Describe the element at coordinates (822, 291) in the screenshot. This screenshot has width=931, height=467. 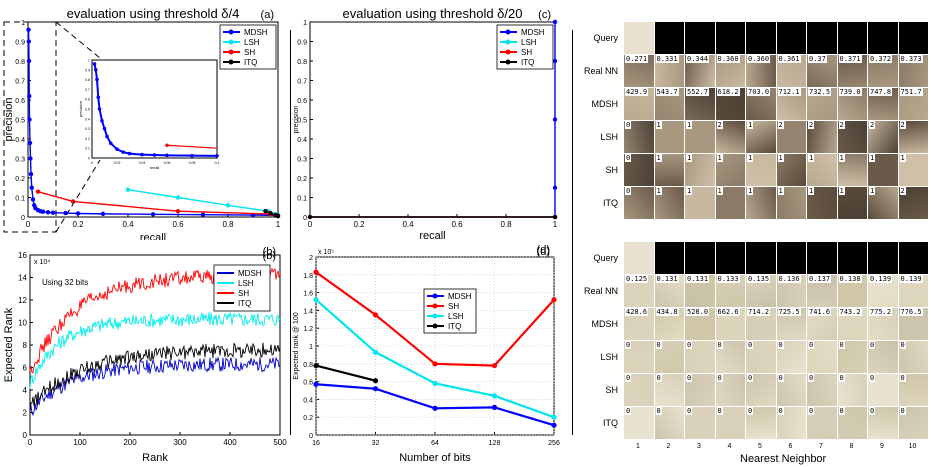
I see `result-thumbnail: 0.137` at that location.